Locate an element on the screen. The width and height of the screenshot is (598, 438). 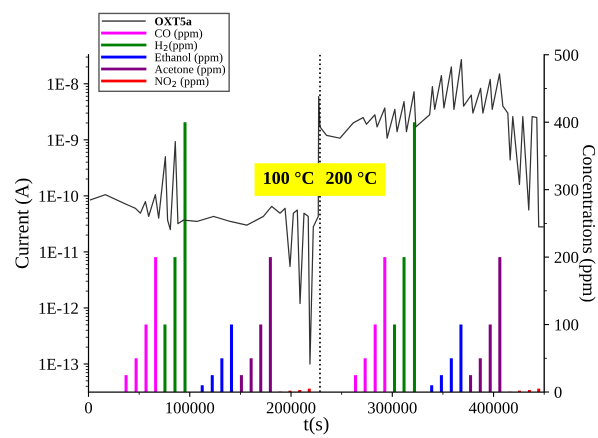
y2-tick-label: 0 is located at coordinates (558, 392).